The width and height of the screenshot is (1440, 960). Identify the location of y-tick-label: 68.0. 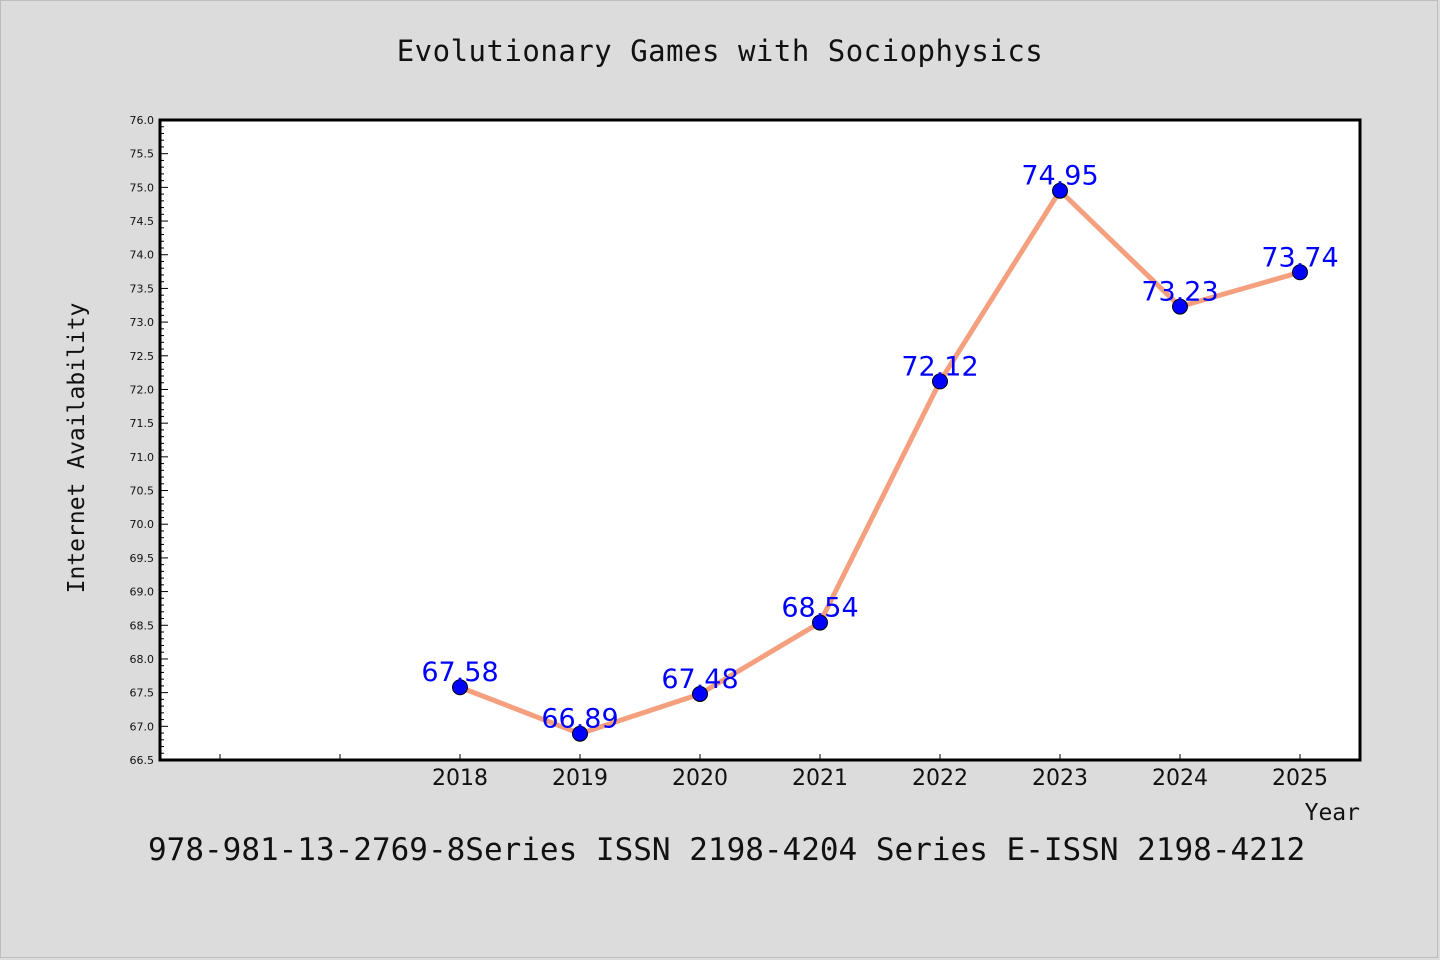
(142, 659).